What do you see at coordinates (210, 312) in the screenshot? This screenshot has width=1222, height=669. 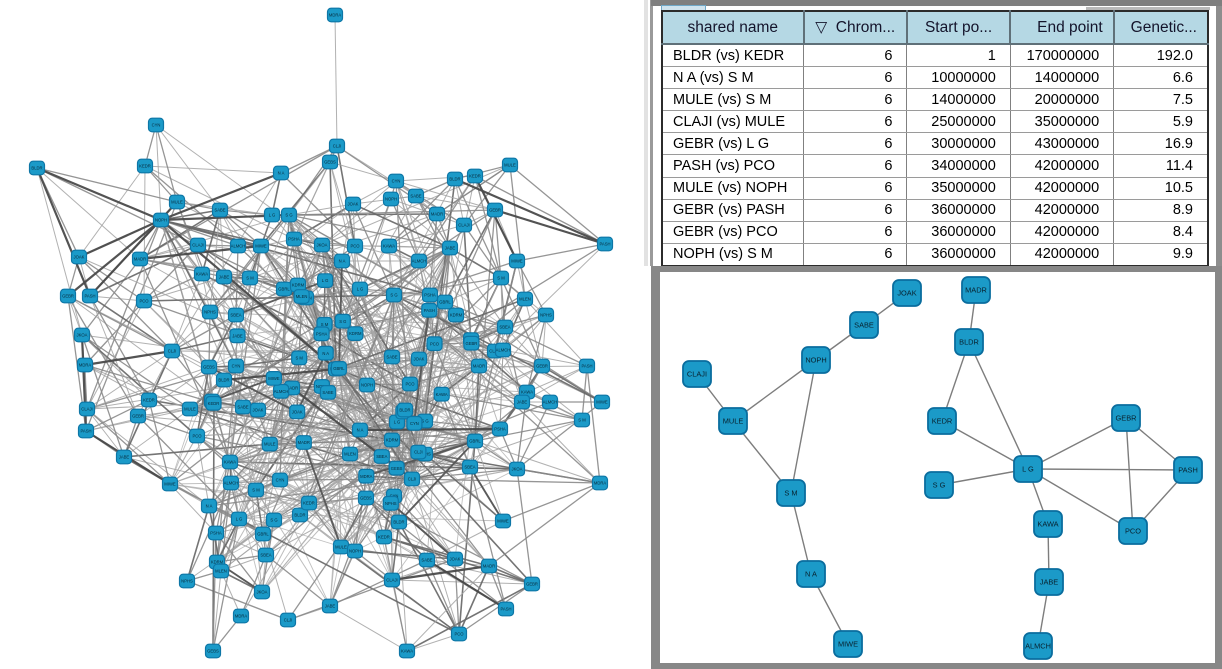 I see `svg-text: NPHS` at bounding box center [210, 312].